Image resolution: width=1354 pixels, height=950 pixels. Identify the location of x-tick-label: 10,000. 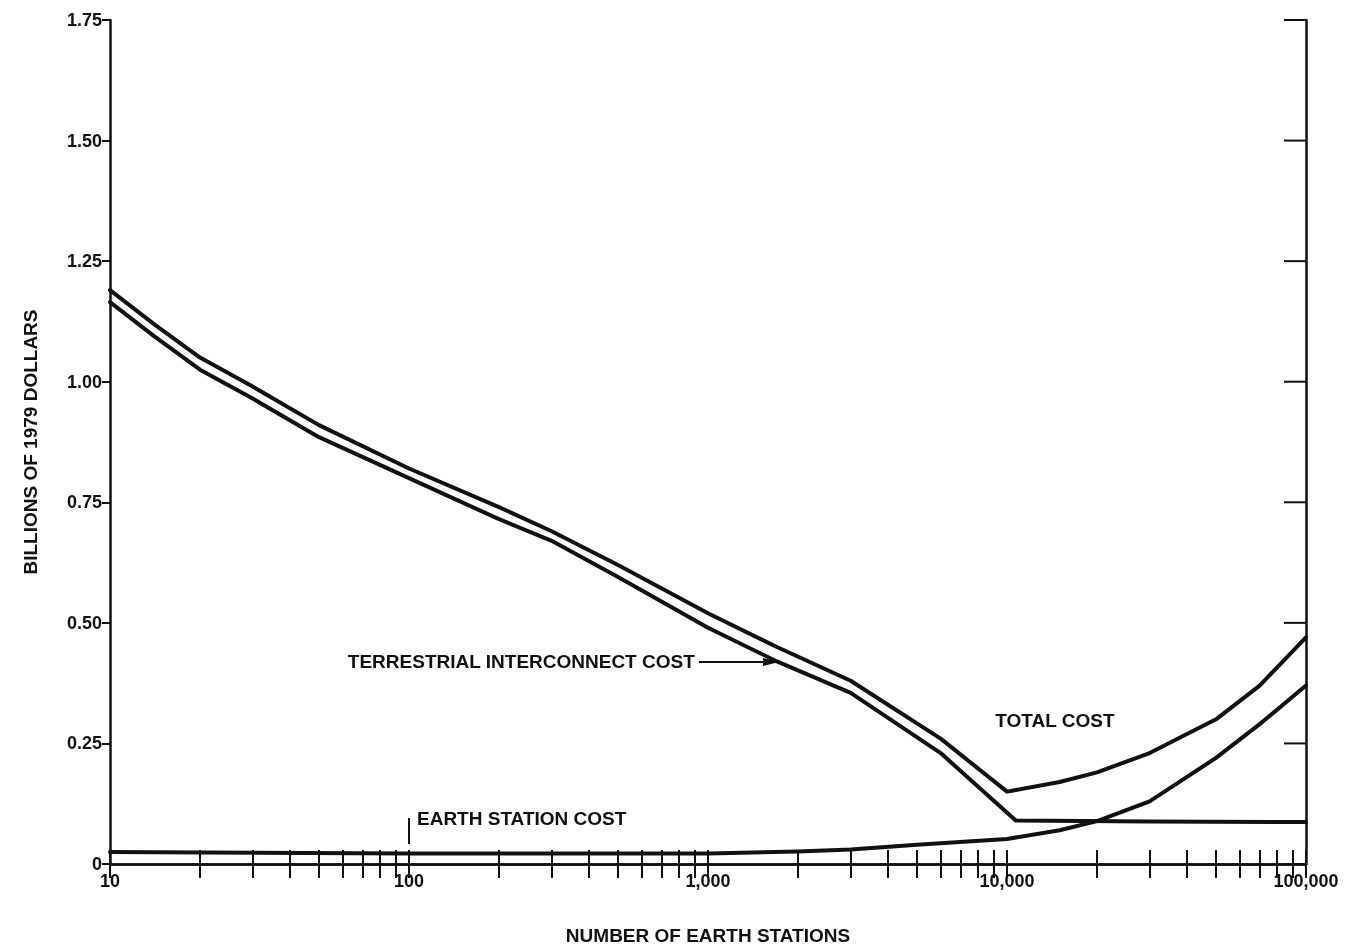
(1007, 881).